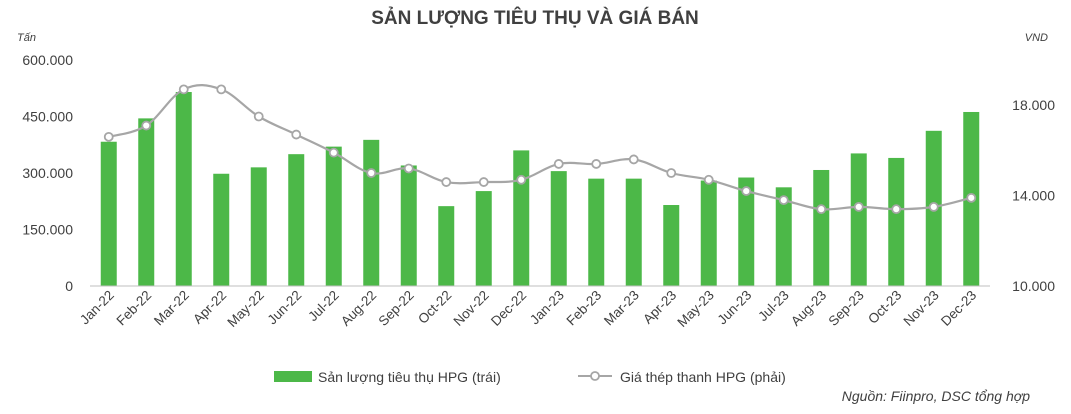 The width and height of the screenshot is (1071, 414). Describe the element at coordinates (47, 60) in the screenshot. I see `left-axis-tick-label: 600.000` at that location.